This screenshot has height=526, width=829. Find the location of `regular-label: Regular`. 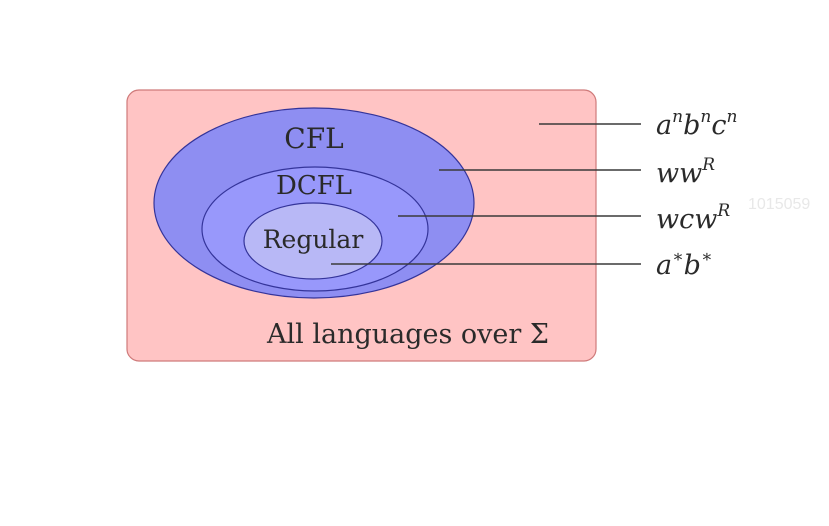

regular-label: Regular is located at coordinates (313, 239).